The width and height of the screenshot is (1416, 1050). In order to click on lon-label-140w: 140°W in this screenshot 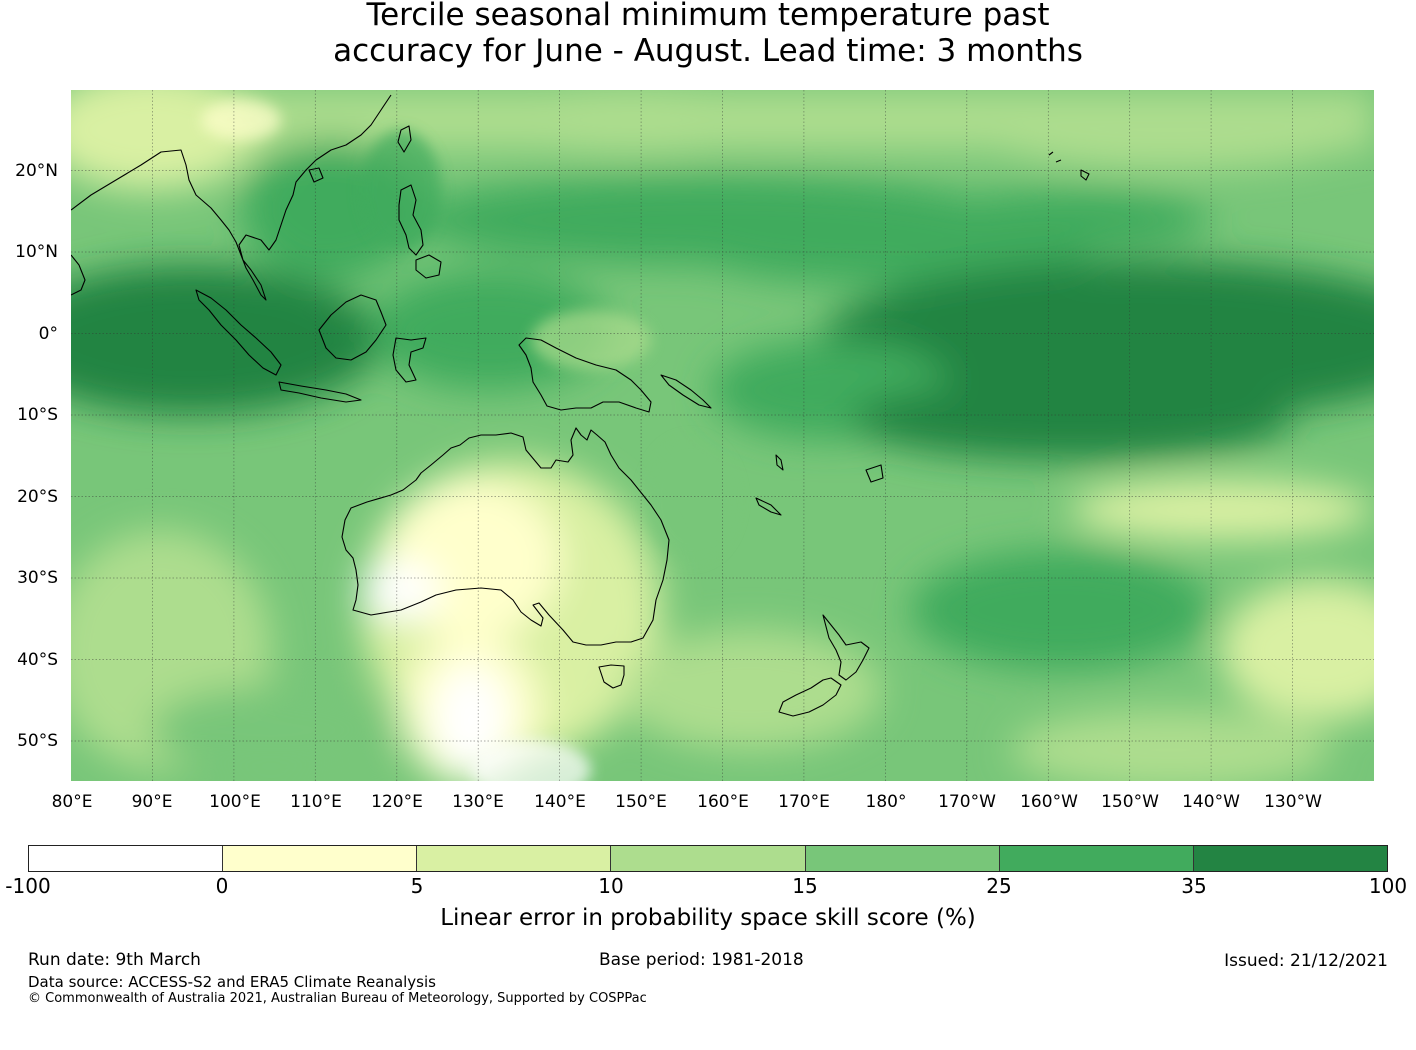, I will do `click(1211, 802)`.